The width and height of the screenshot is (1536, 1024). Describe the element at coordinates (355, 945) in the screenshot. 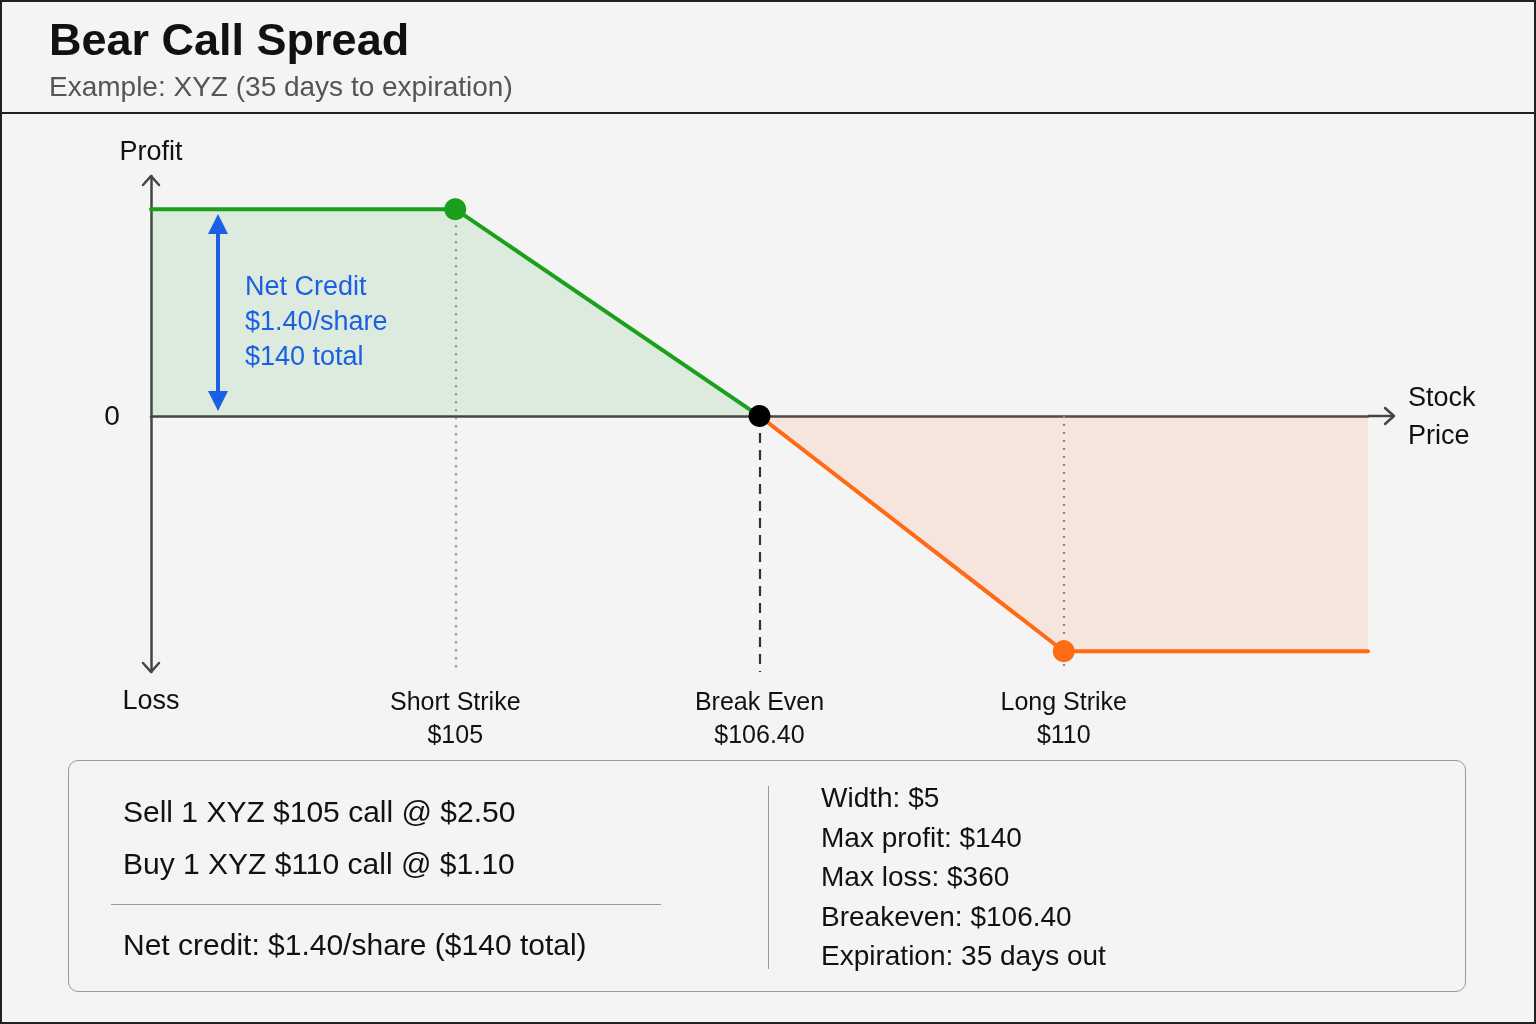

I see `text: Net credit: $1.40/share ($140 total)` at that location.